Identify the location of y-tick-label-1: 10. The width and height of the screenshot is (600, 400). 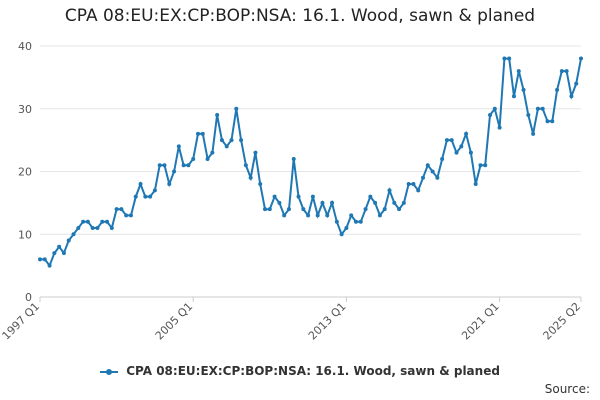
(25, 234).